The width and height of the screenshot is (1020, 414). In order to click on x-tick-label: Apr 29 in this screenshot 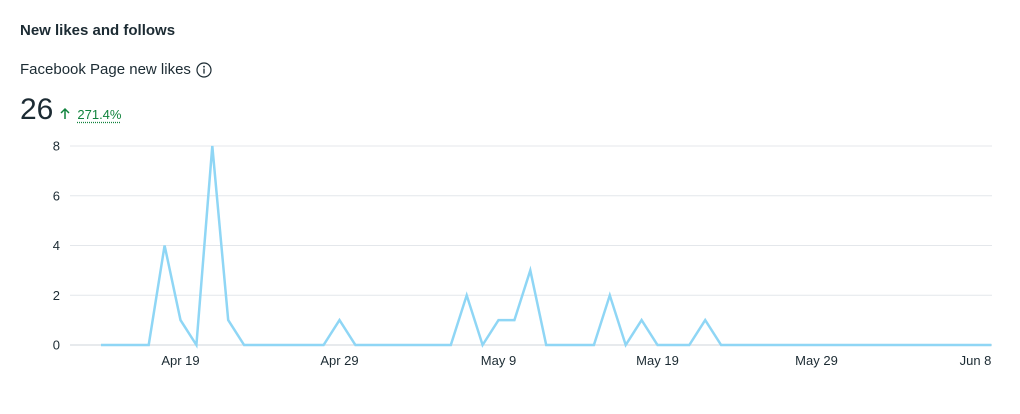, I will do `click(339, 360)`.